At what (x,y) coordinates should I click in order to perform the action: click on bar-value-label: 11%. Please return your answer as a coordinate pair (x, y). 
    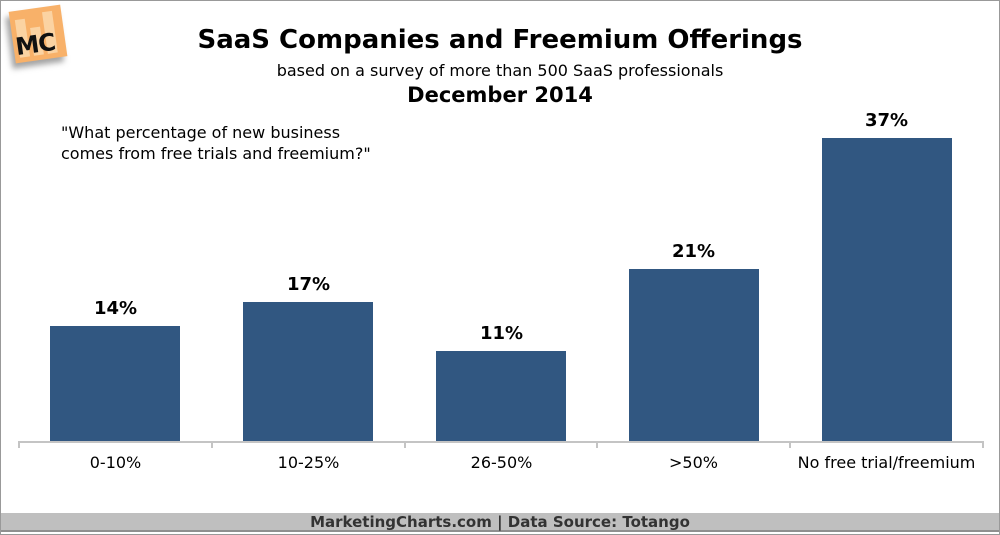
    Looking at the image, I should click on (501, 333).